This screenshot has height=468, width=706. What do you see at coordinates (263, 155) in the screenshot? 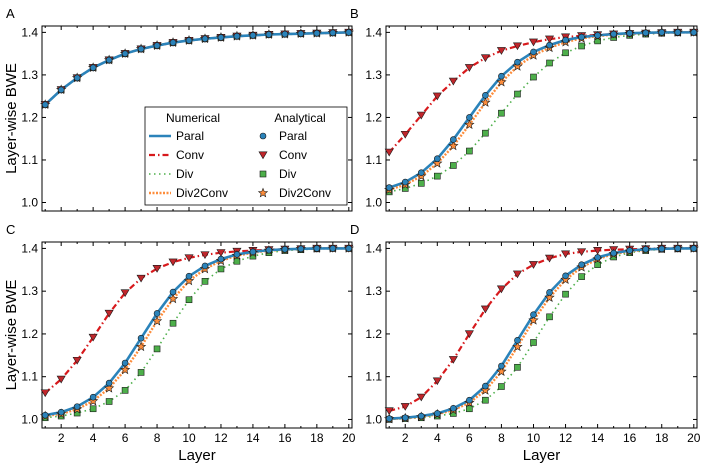
I see `legend-marker-conv` at bounding box center [263, 155].